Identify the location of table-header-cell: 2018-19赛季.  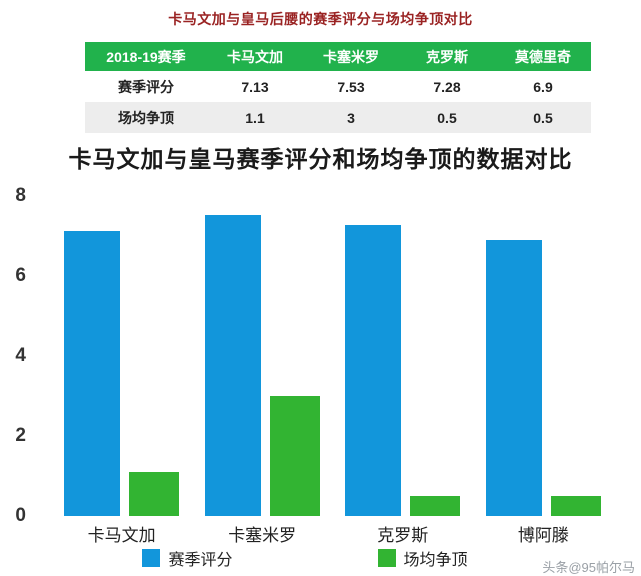
(146, 56).